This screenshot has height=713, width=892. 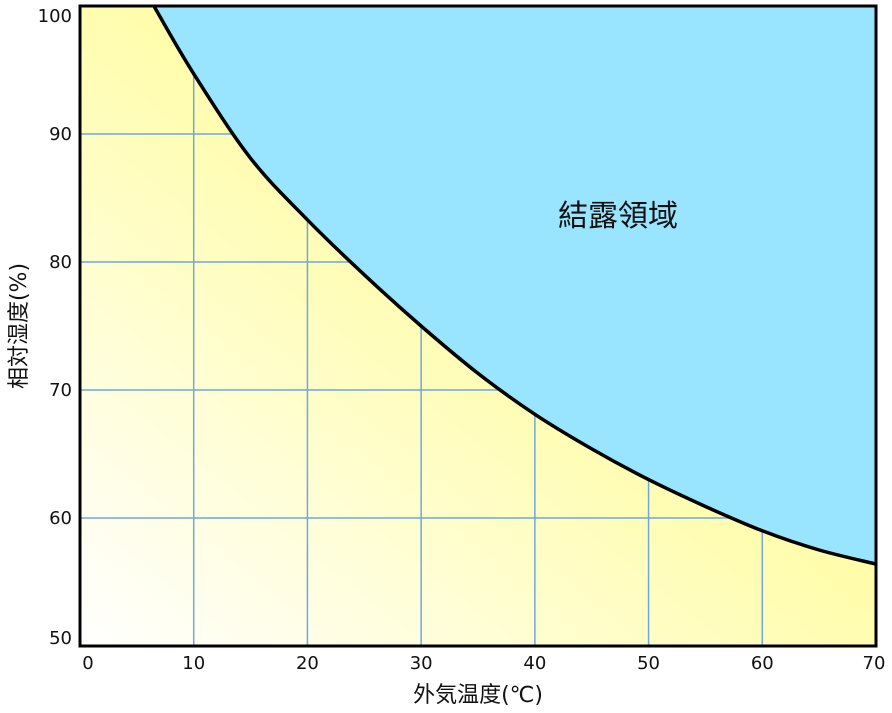 I want to click on region-label: 結露領域, so click(x=618, y=216).